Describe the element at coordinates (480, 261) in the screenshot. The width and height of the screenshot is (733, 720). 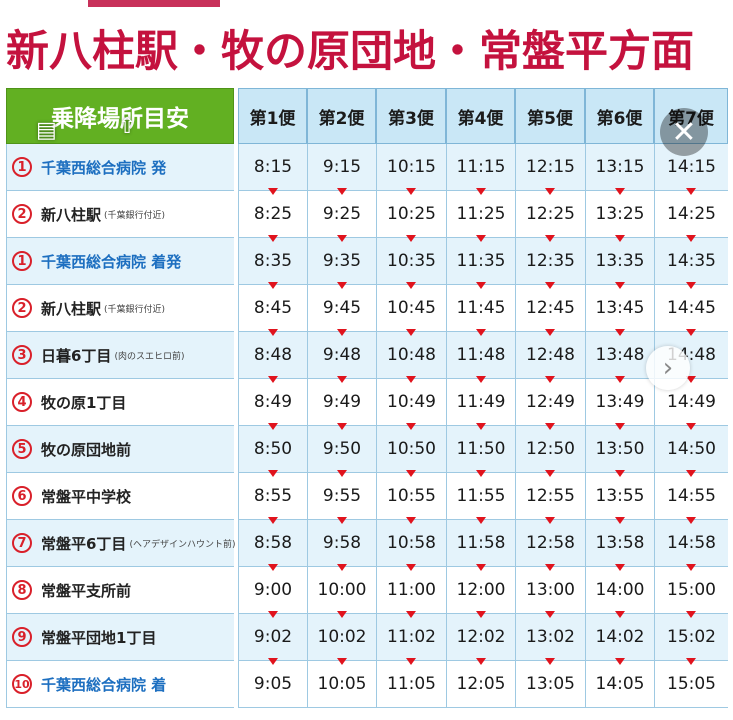
I see `time-cell: 11:35` at that location.